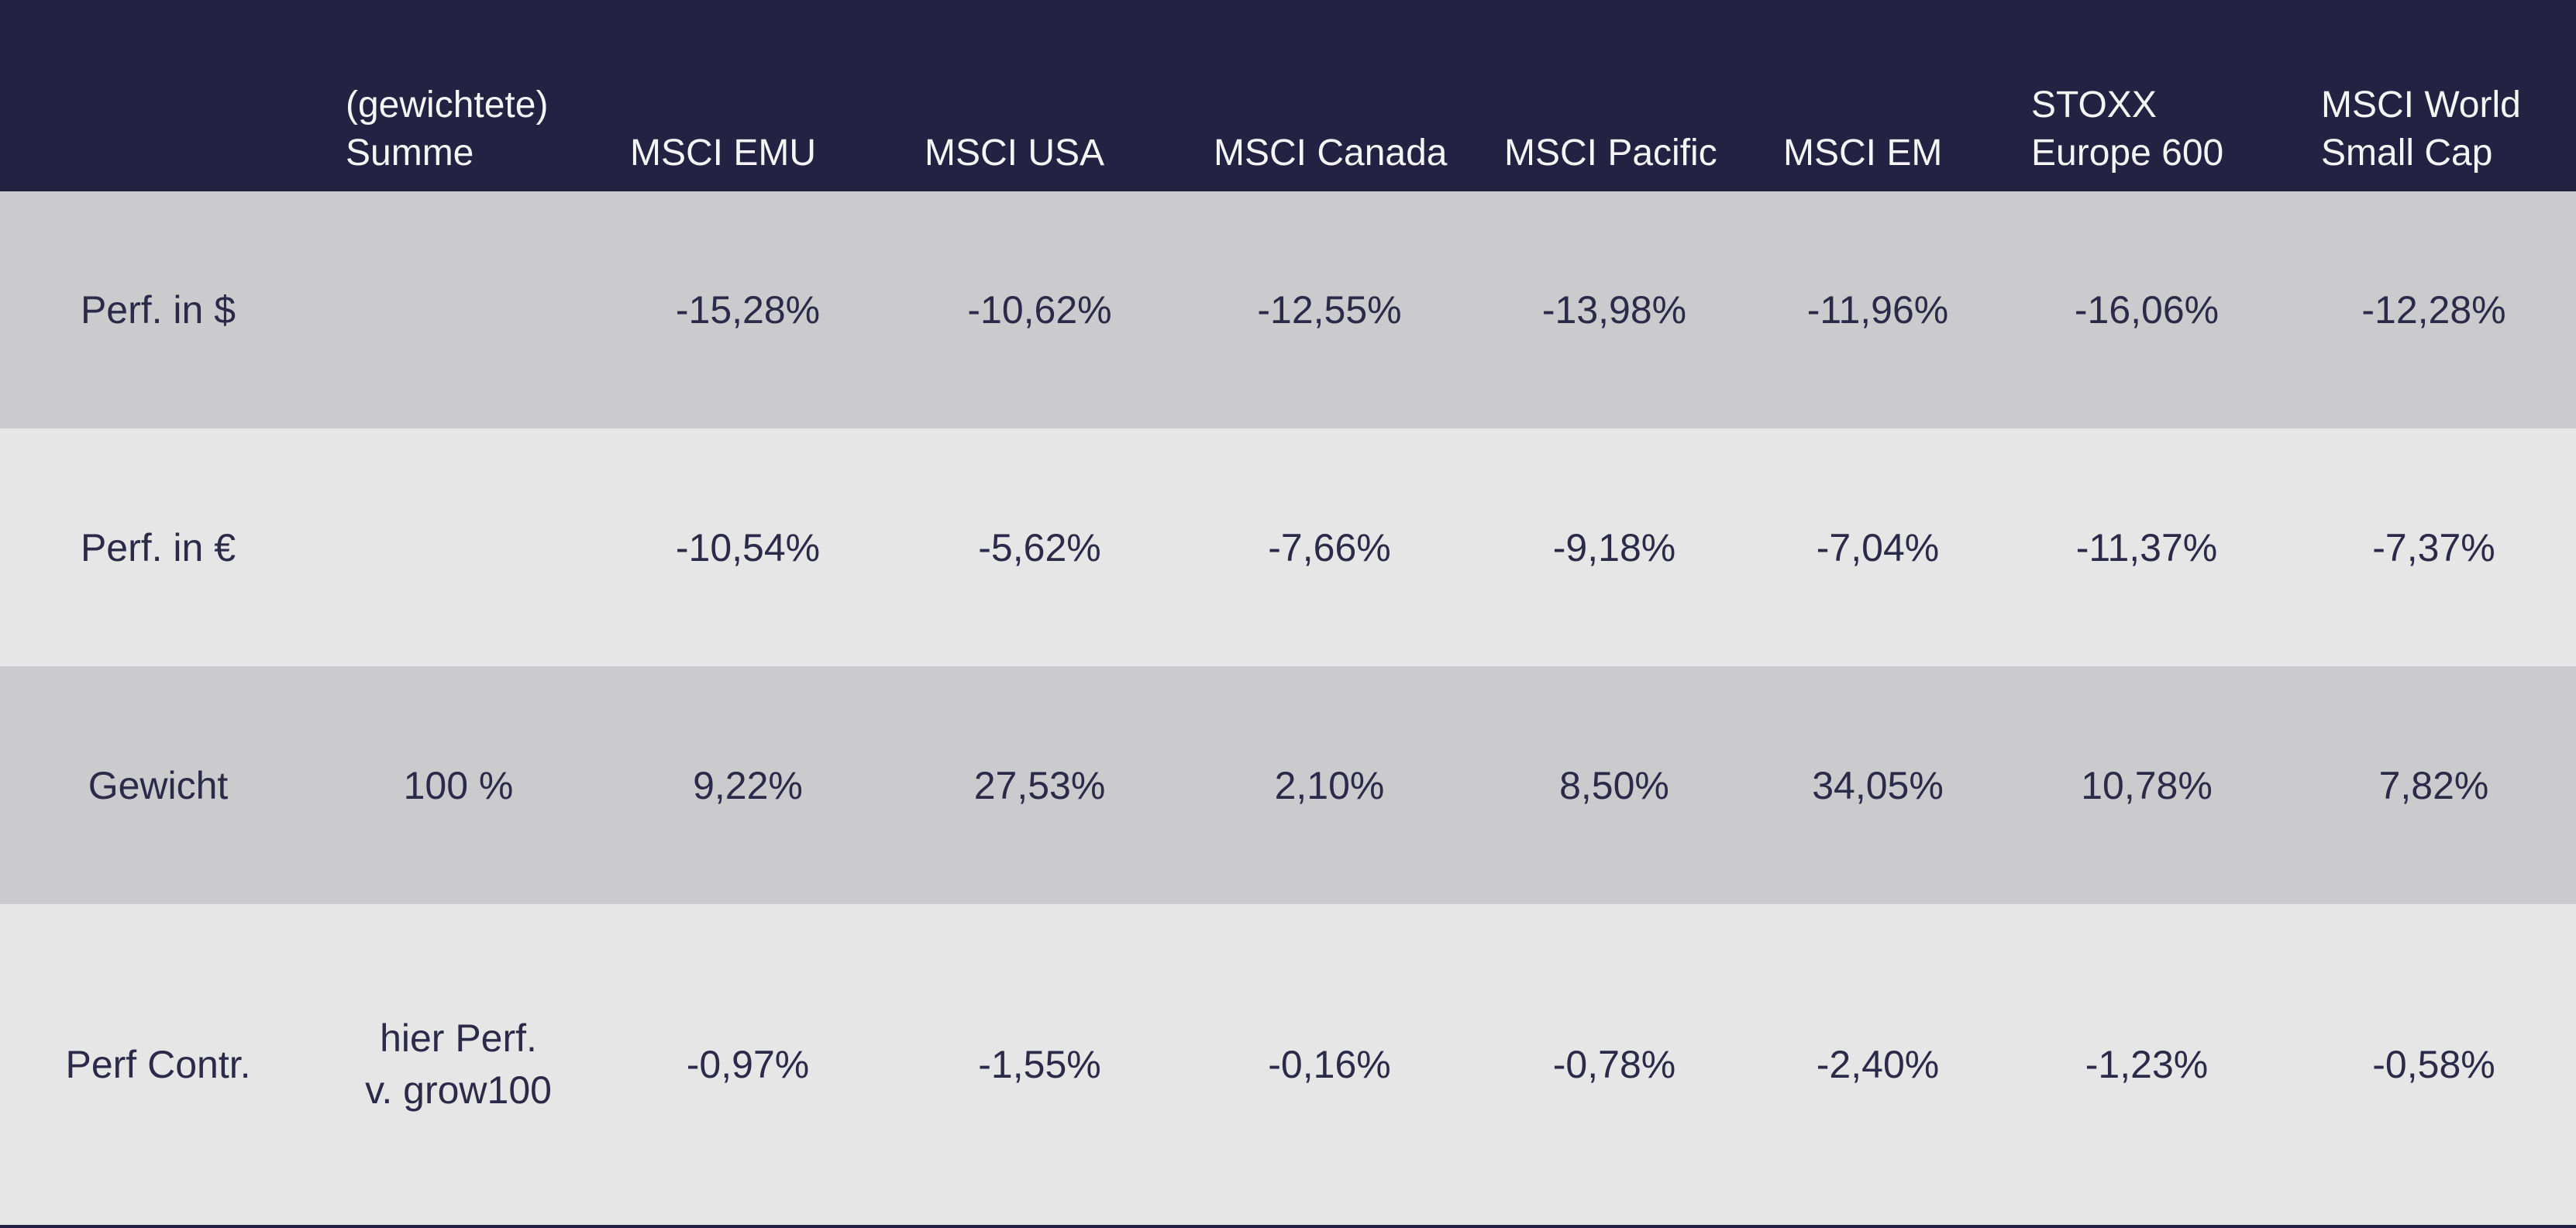 Image resolution: width=2576 pixels, height=1228 pixels. Describe the element at coordinates (748, 1064) in the screenshot. I see `table-cell: -0,97%` at that location.